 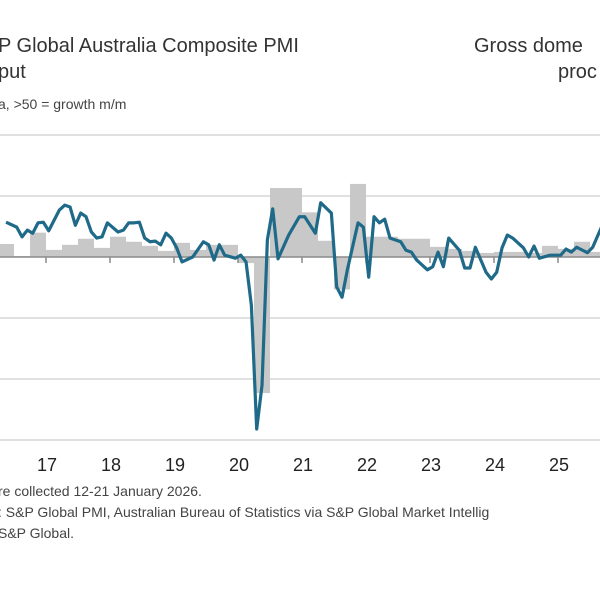 I want to click on right-axis-title-line2: proc, so click(x=577, y=72).